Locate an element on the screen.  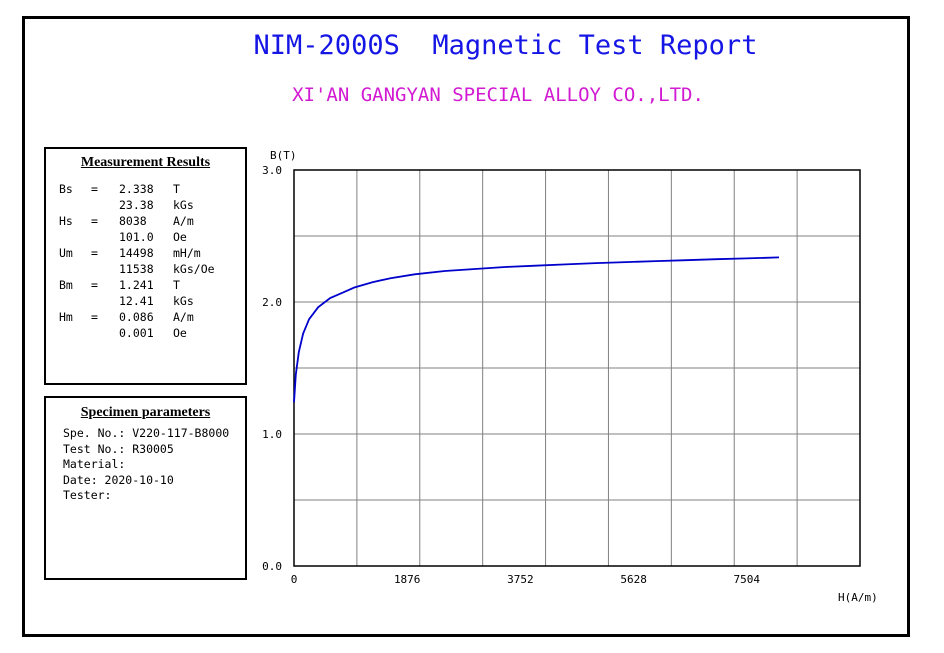
specimen-line: Spe. No.: V220-117-B8000 is located at coordinates (146, 433).